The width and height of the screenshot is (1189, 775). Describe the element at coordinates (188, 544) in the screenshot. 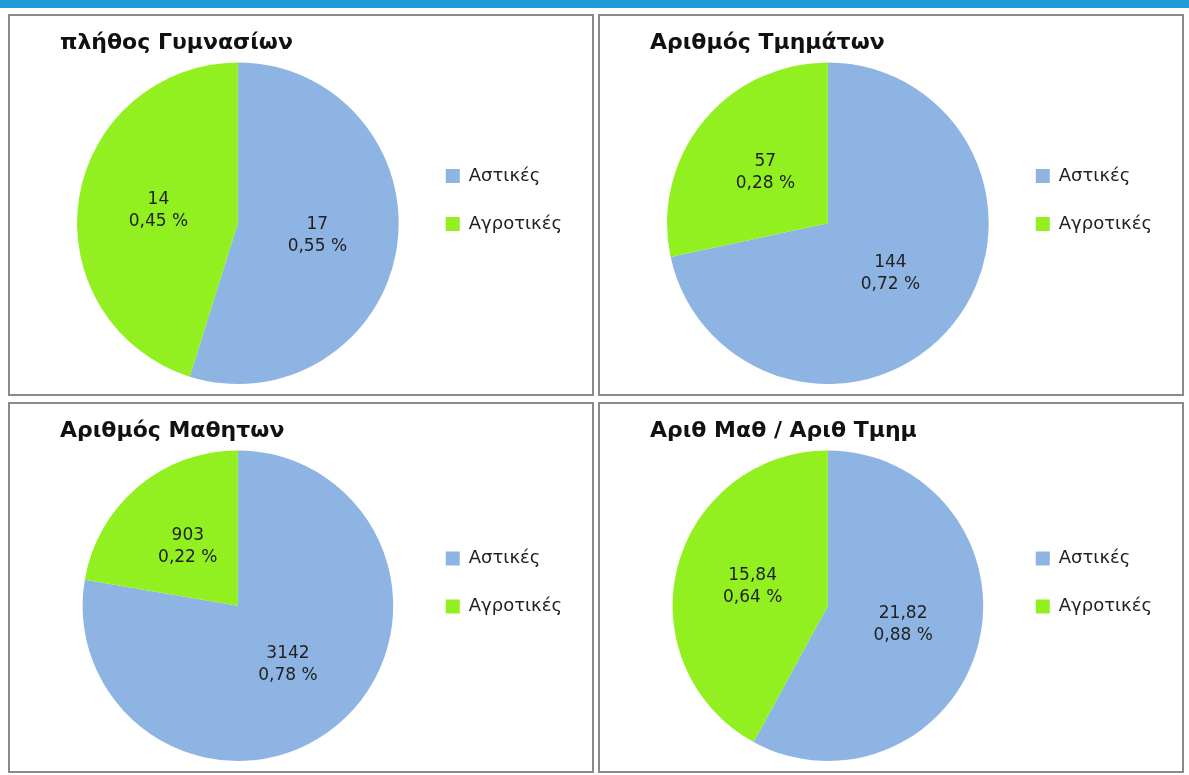

I see `data-label: 903 0,22 %` at that location.